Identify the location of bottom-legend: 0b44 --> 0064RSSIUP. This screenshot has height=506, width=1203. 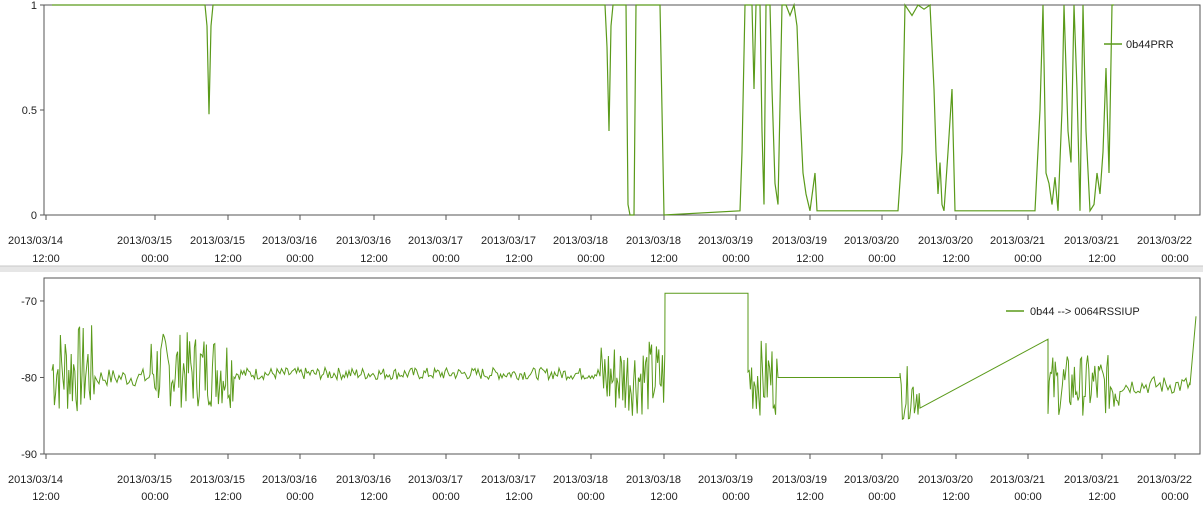
(1073, 312).